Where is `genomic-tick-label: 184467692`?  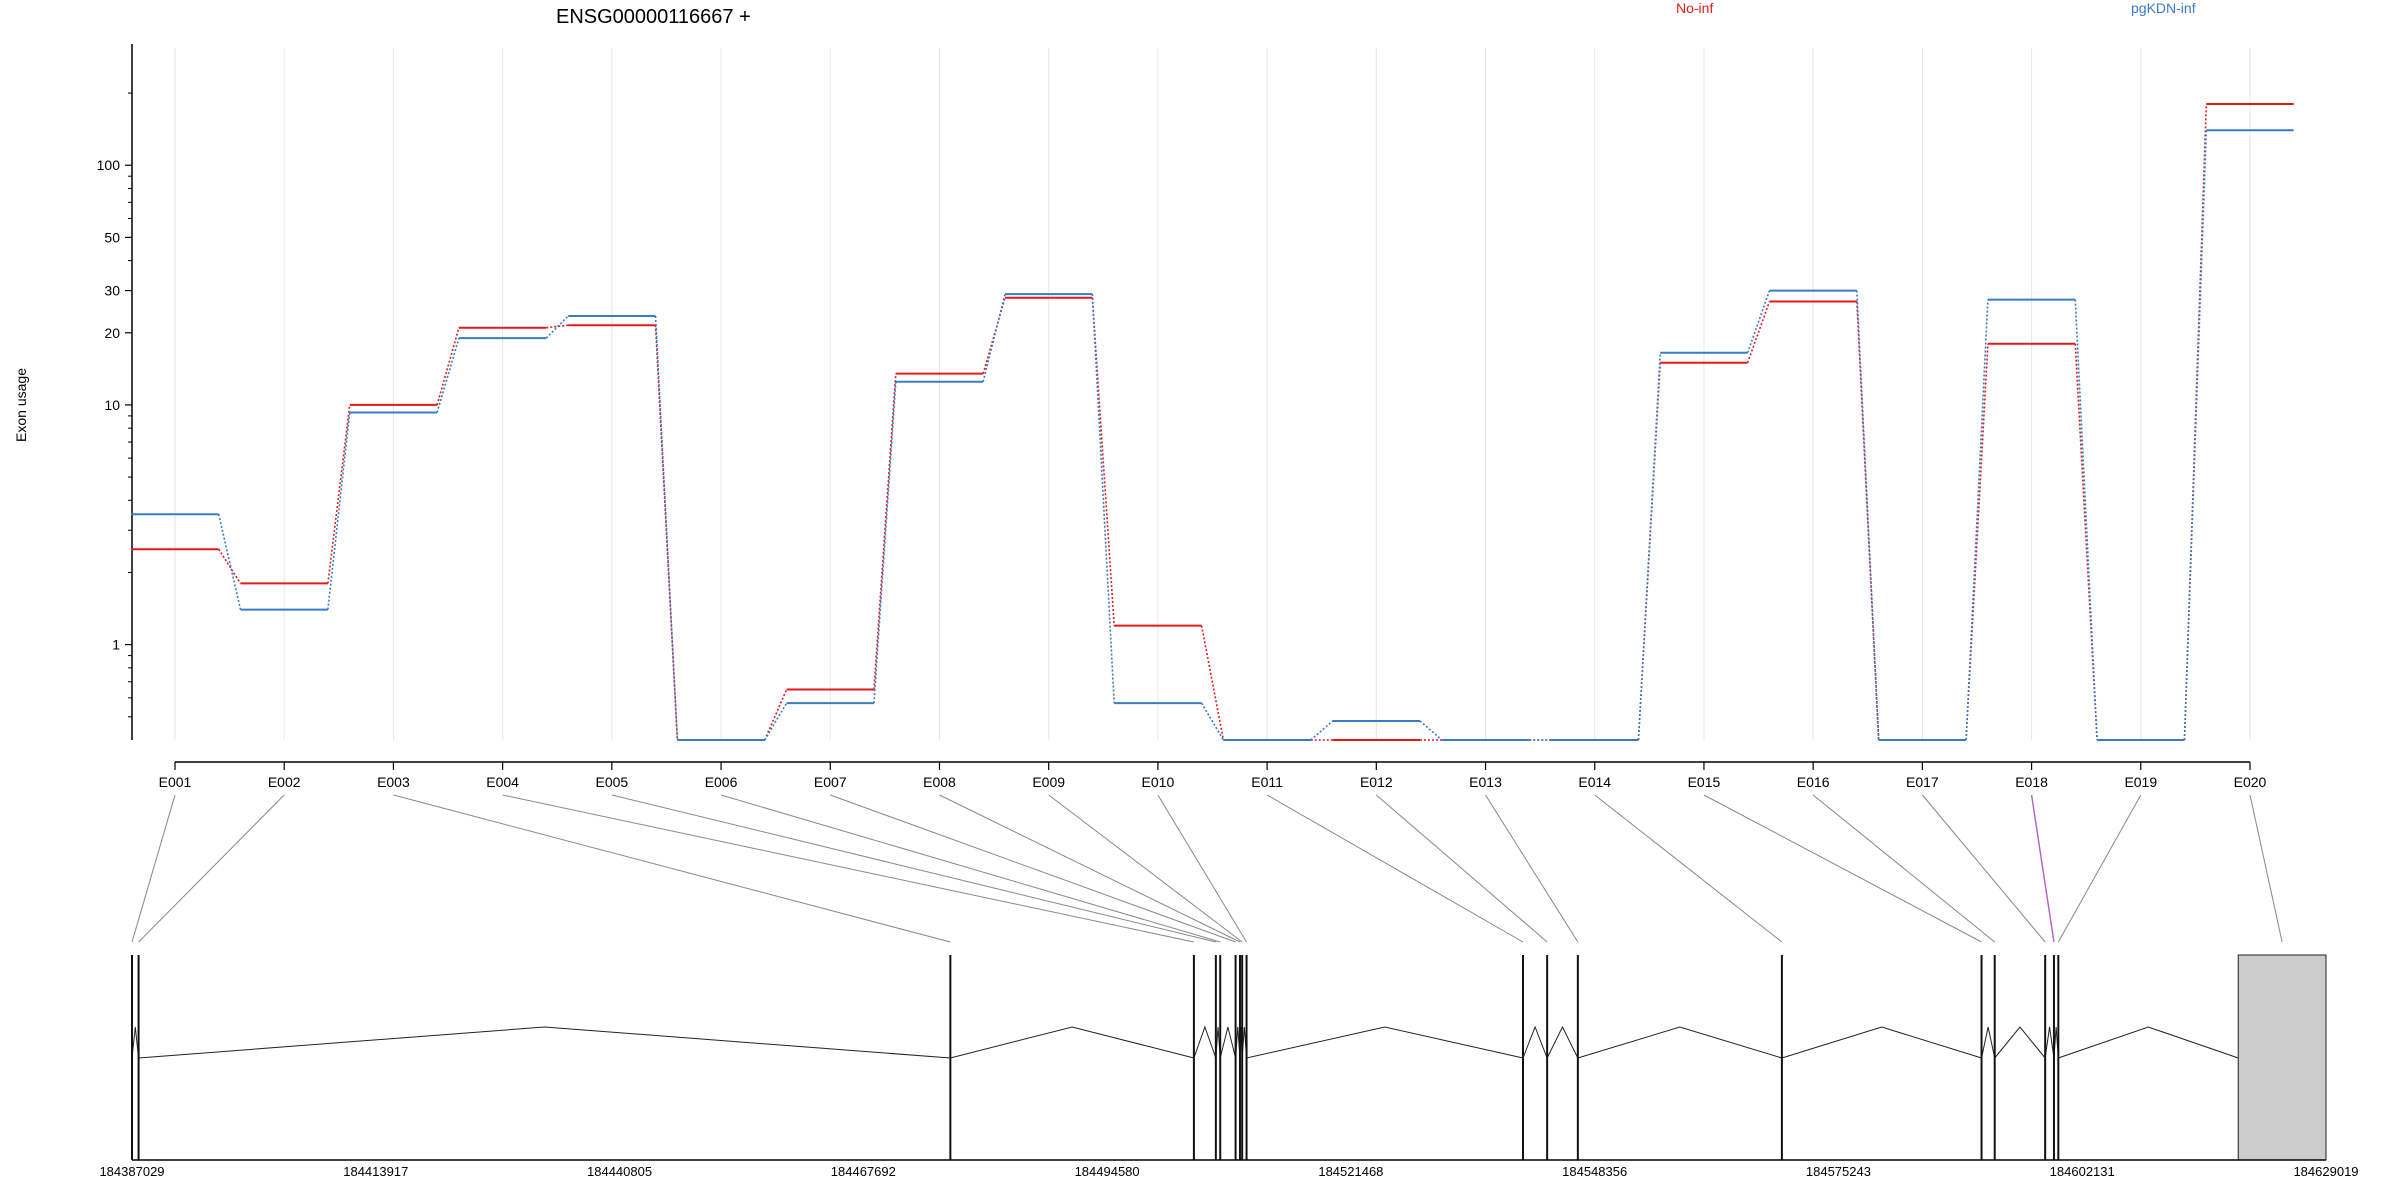
genomic-tick-label: 184467692 is located at coordinates (863, 1171).